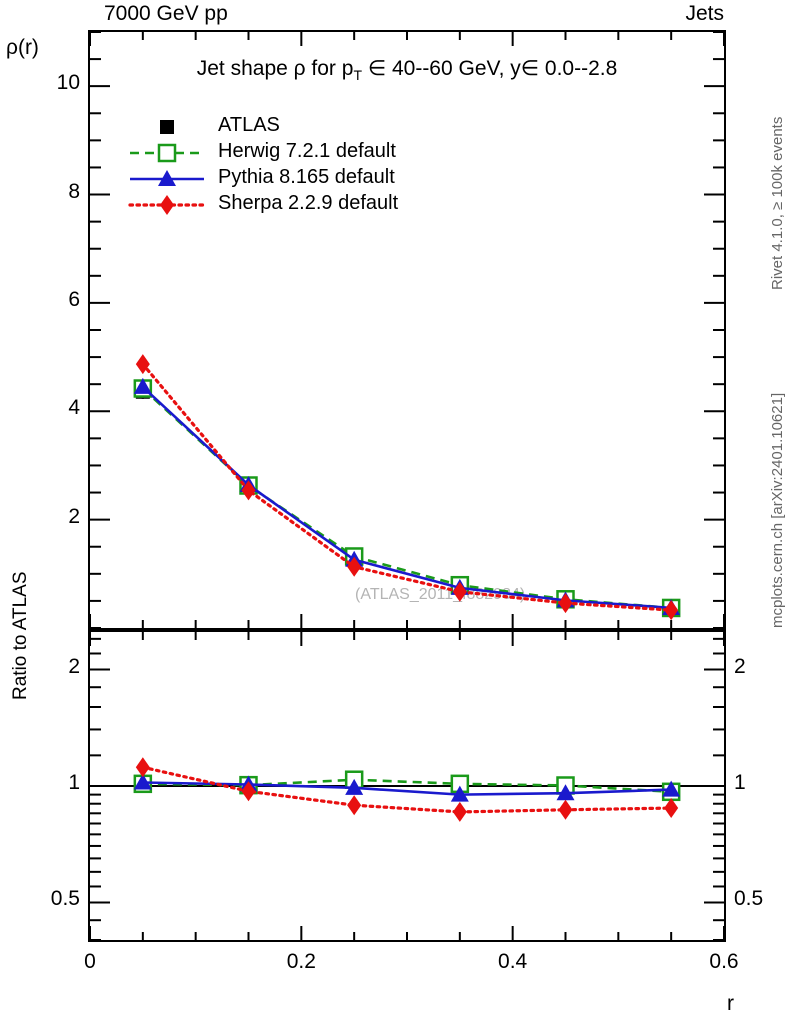  I want to click on y-tick-label: 4, so click(74, 408).